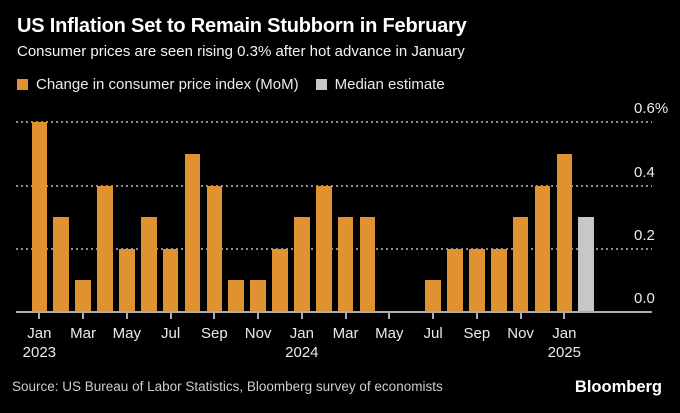  What do you see at coordinates (498, 280) in the screenshot?
I see `bar-oct-2024` at bounding box center [498, 280].